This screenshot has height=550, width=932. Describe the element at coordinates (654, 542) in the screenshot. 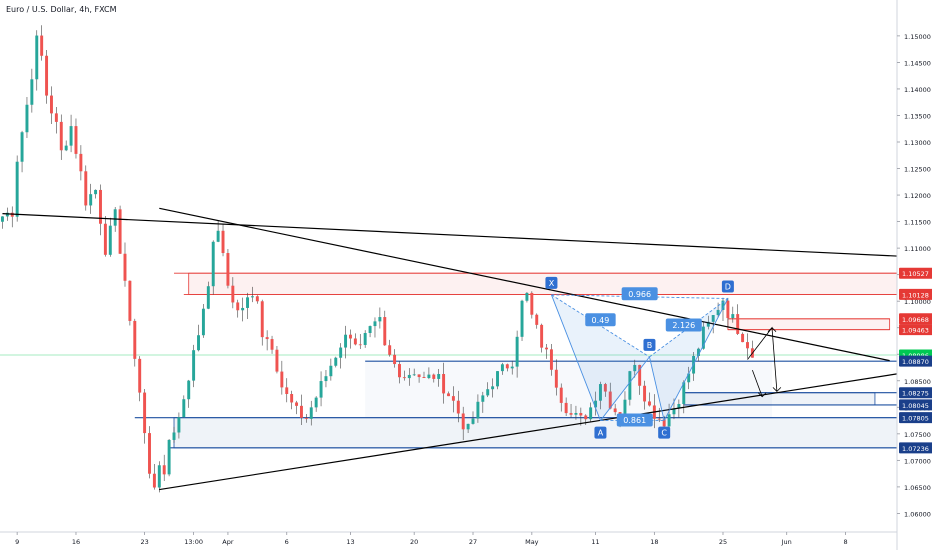

I see `x-tick-label: 18` at that location.